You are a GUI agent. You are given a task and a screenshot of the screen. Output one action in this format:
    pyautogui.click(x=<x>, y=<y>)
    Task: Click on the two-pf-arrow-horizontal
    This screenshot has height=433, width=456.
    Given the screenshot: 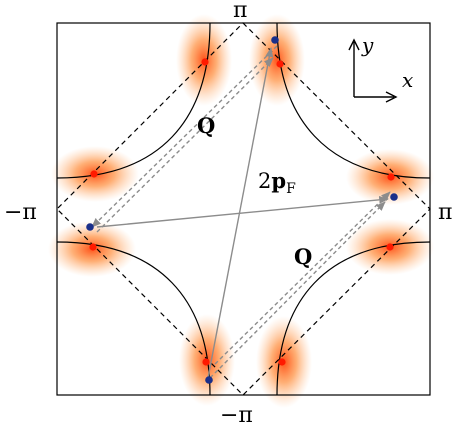 What is the action you would take?
    pyautogui.click(x=242, y=213)
    